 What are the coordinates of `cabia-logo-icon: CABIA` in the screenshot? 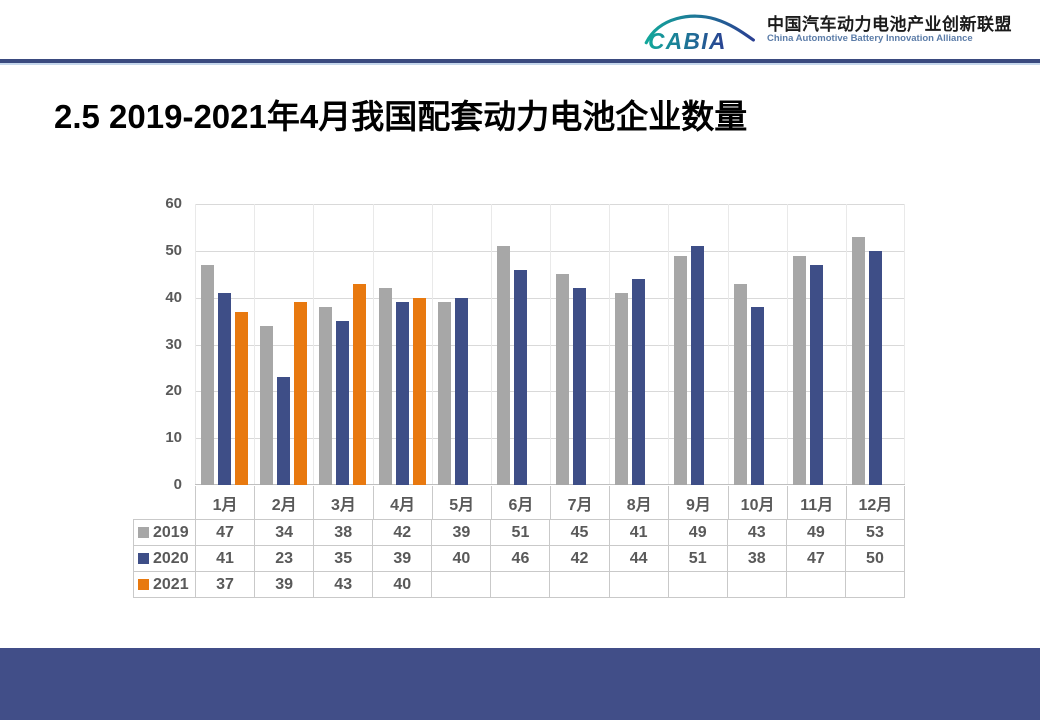 It's located at (699, 34).